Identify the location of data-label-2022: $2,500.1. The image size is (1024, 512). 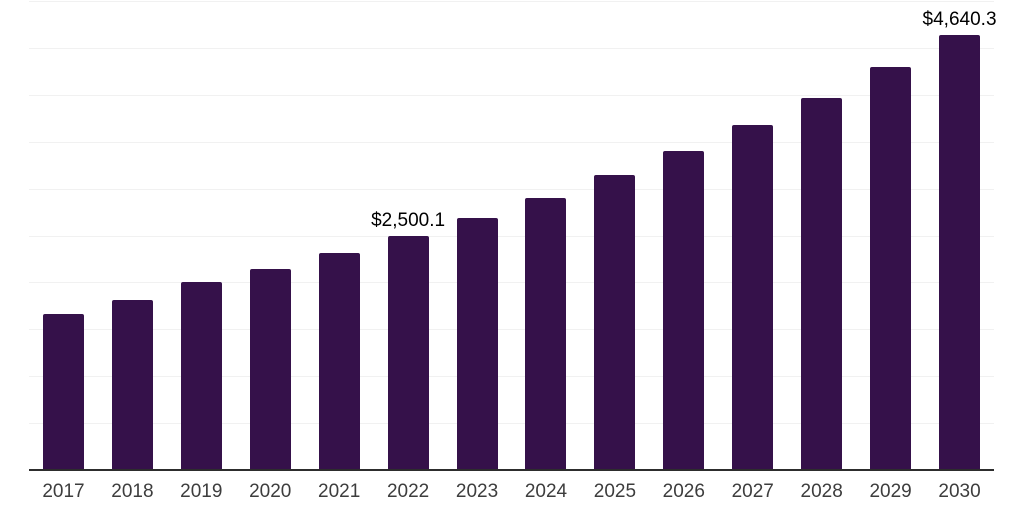
(408, 220).